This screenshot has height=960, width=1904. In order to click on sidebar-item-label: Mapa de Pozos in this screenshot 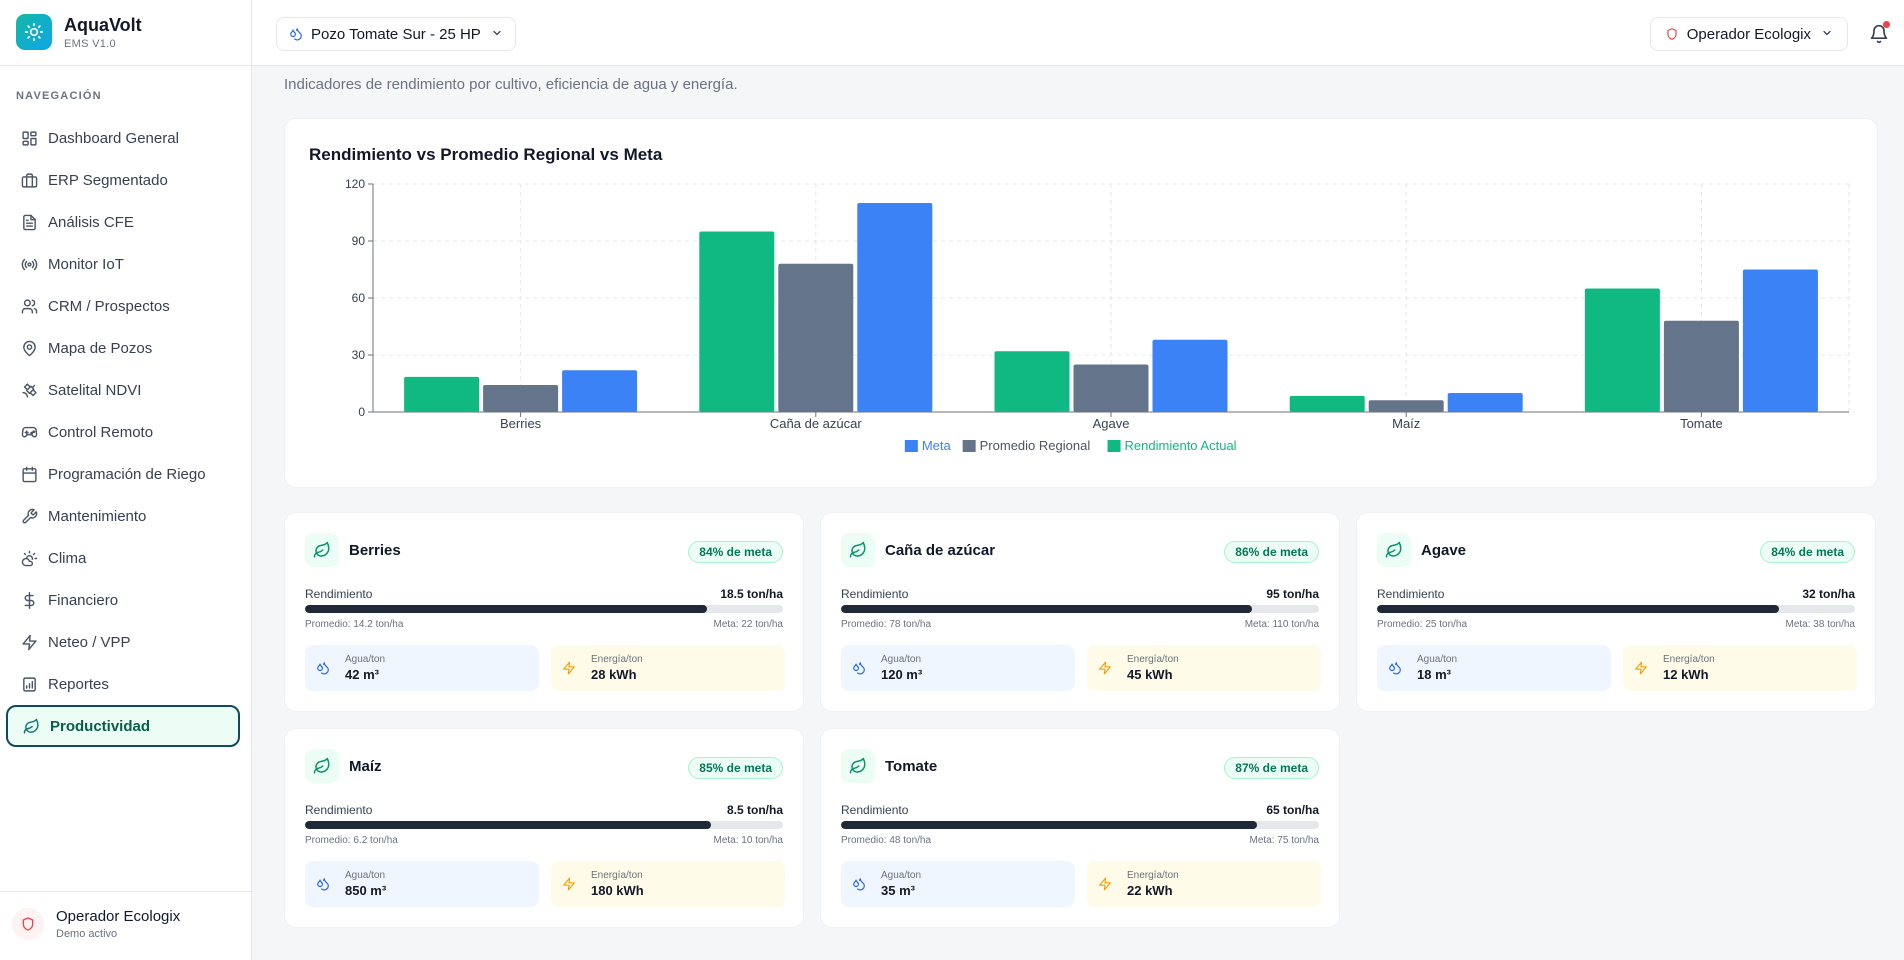, I will do `click(100, 348)`.